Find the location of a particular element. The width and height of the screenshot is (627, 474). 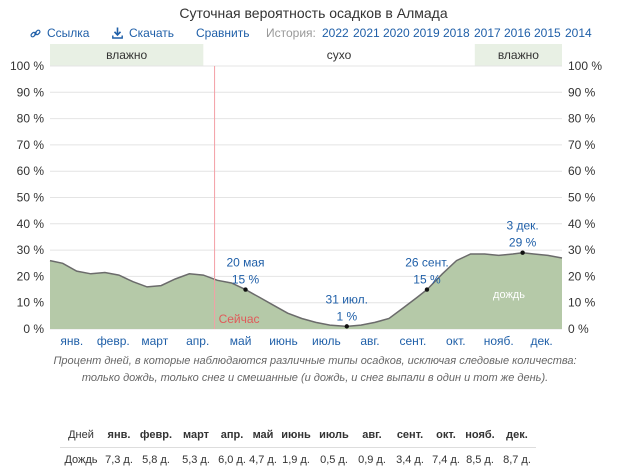

table-month-header: нояб. is located at coordinates (480, 435).